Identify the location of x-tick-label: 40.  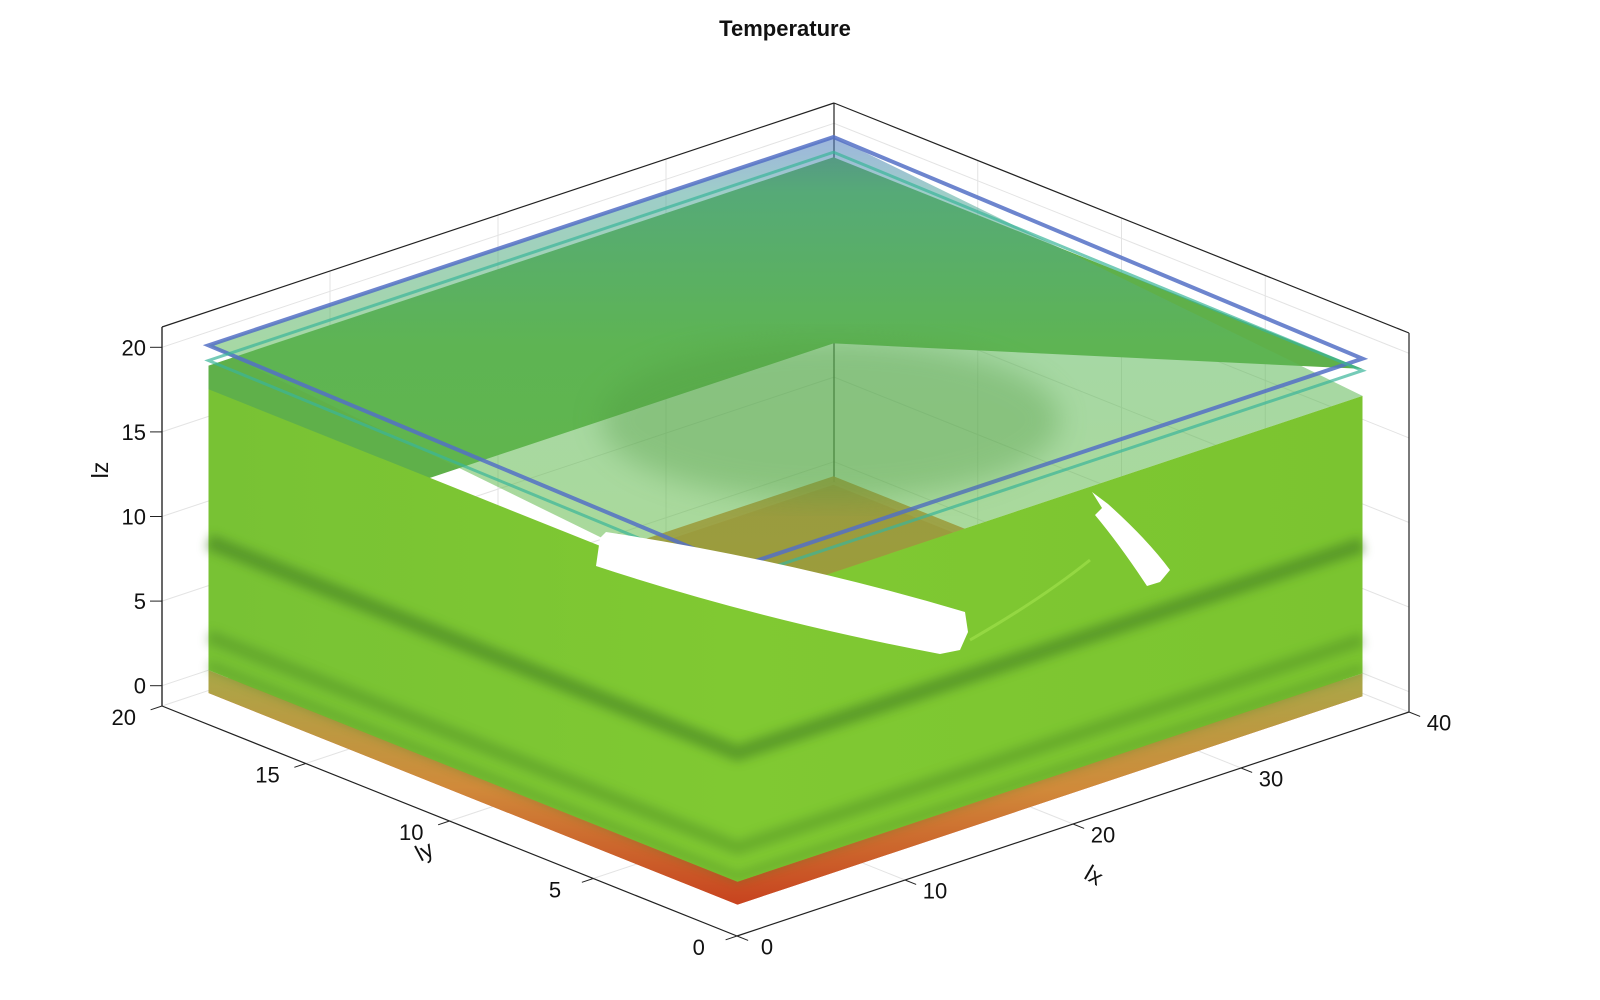
(1439, 722).